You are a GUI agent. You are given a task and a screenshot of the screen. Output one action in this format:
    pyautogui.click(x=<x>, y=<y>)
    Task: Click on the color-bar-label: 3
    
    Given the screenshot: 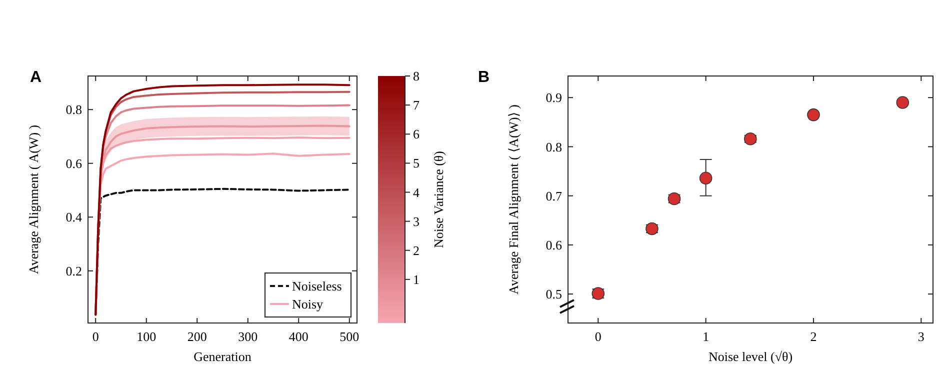 What is the action you would take?
    pyautogui.click(x=416, y=221)
    